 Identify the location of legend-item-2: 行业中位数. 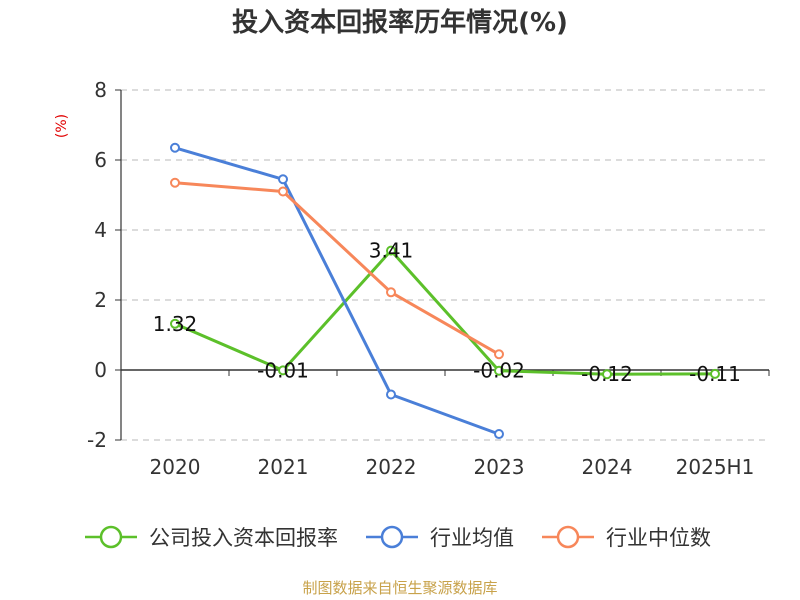
(626, 537).